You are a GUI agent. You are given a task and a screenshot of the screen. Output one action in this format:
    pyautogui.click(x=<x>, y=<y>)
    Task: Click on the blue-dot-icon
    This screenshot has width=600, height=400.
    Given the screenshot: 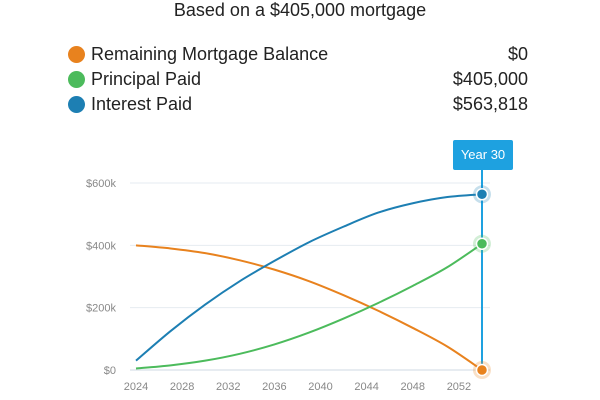 What is the action you would take?
    pyautogui.click(x=76, y=104)
    